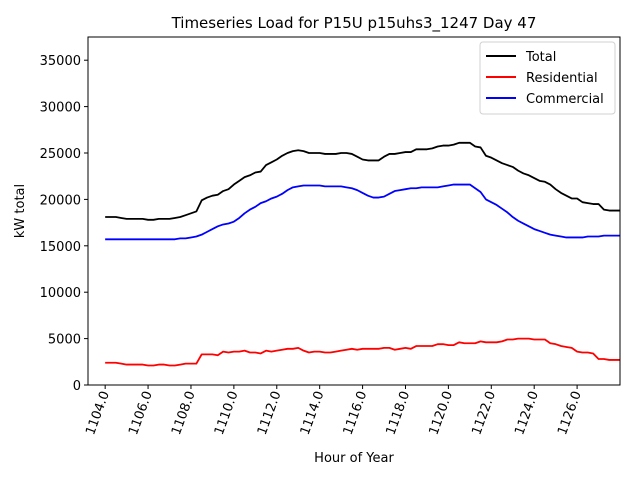 The width and height of the screenshot is (640, 480). Describe the element at coordinates (60, 61) in the screenshot. I see `y-tick-label: 35000` at that location.